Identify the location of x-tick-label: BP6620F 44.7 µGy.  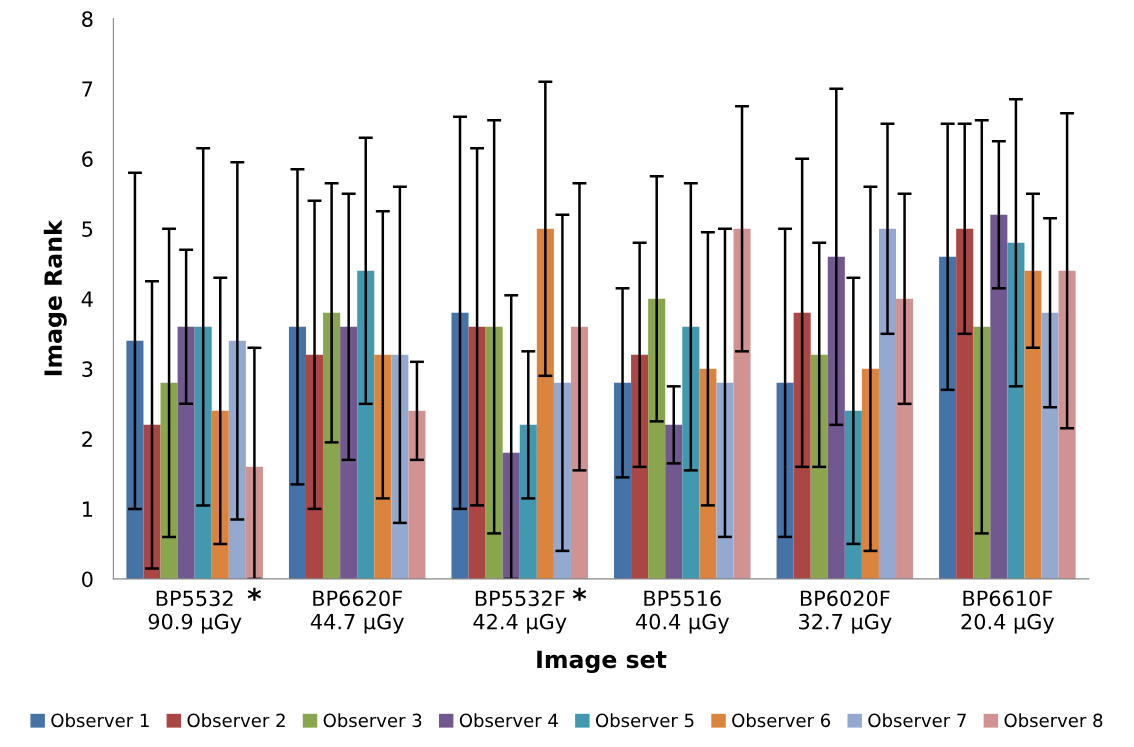
(357, 612).